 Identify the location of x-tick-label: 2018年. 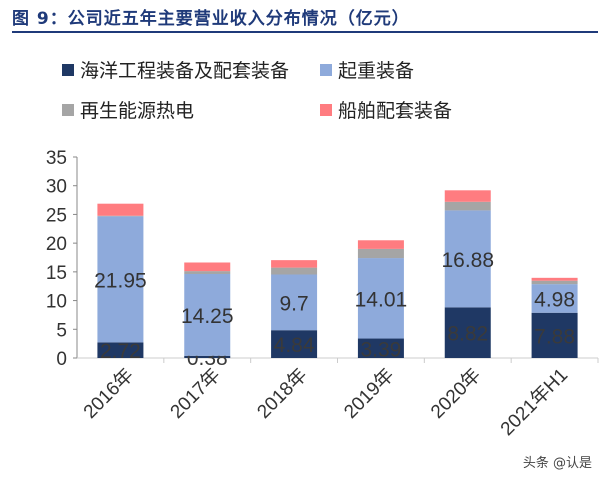
(282, 393).